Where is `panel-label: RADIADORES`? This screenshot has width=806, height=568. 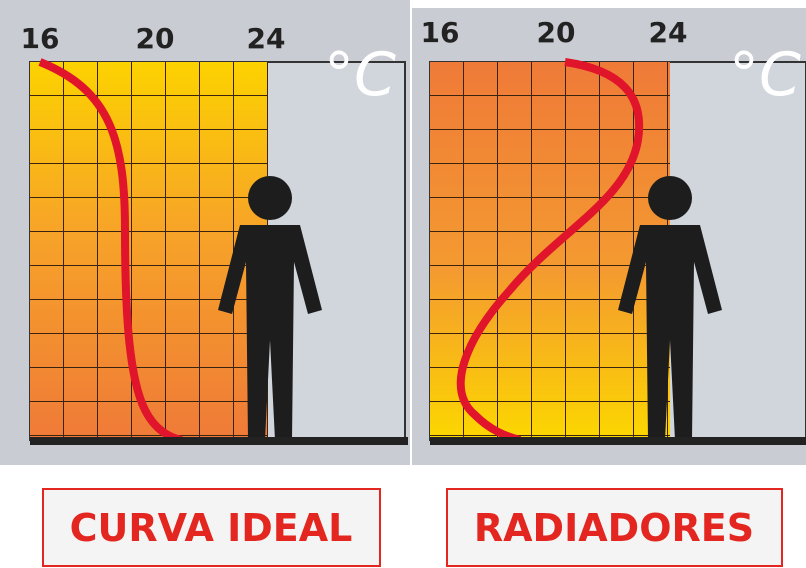
panel-label: RADIADORES is located at coordinates (614, 528).